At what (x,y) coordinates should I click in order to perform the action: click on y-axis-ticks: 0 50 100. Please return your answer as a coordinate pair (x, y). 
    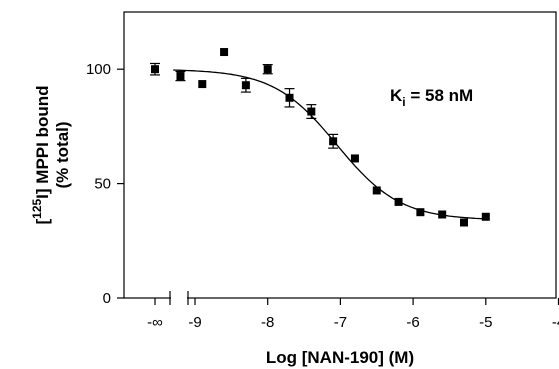
    Looking at the image, I should click on (105, 184).